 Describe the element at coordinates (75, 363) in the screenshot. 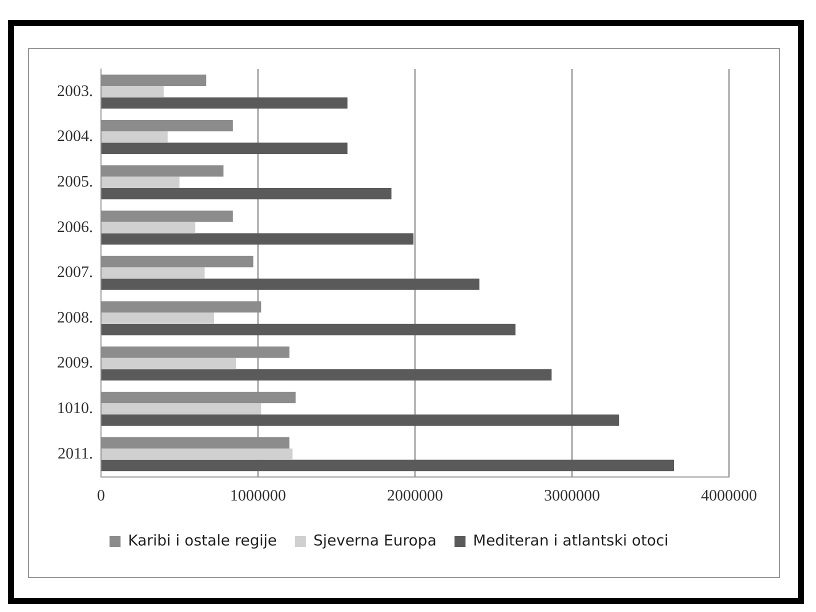

I see `y-tick-label: 2009.` at that location.